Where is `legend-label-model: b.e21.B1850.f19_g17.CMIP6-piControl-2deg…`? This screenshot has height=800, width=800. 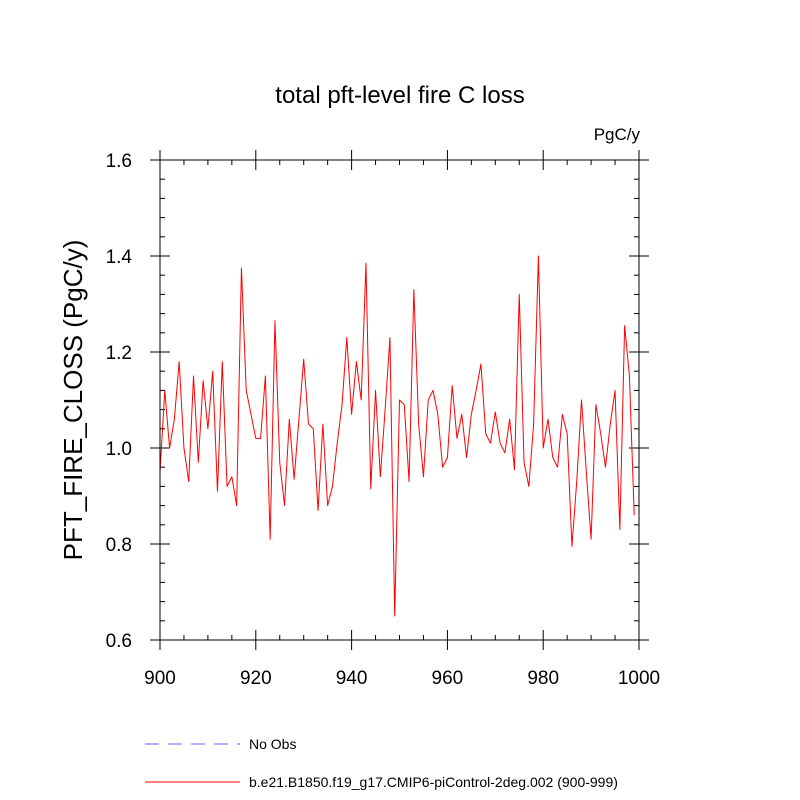
legend-label-model: b.e21.B1850.f19_g17.CMIP6-piControl-2deg… is located at coordinates (433, 782).